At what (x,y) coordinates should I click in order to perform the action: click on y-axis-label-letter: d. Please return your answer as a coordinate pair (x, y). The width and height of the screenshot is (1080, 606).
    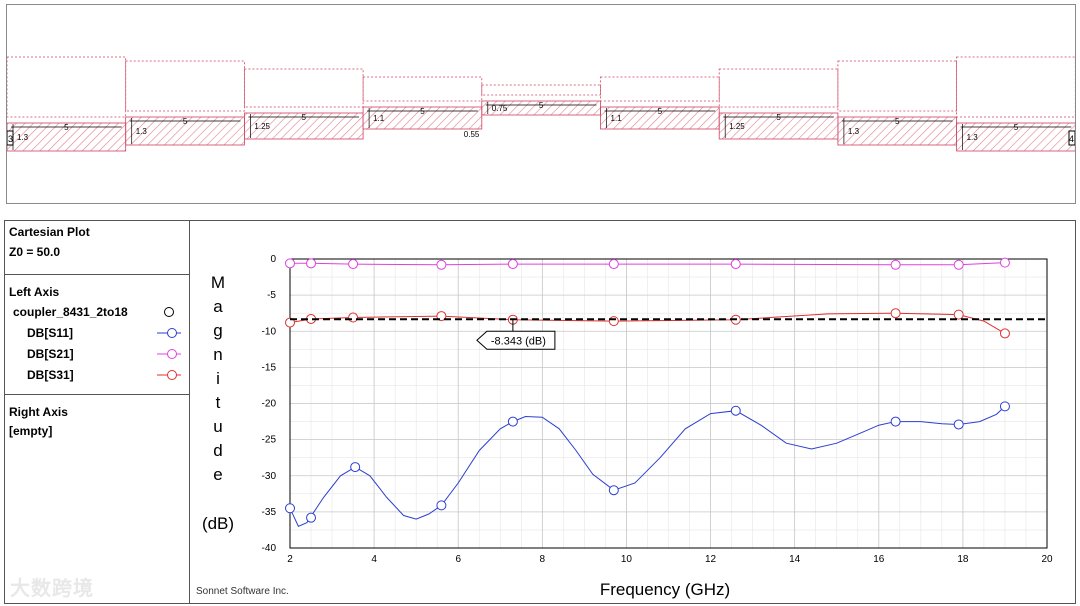
    Looking at the image, I should click on (217, 450).